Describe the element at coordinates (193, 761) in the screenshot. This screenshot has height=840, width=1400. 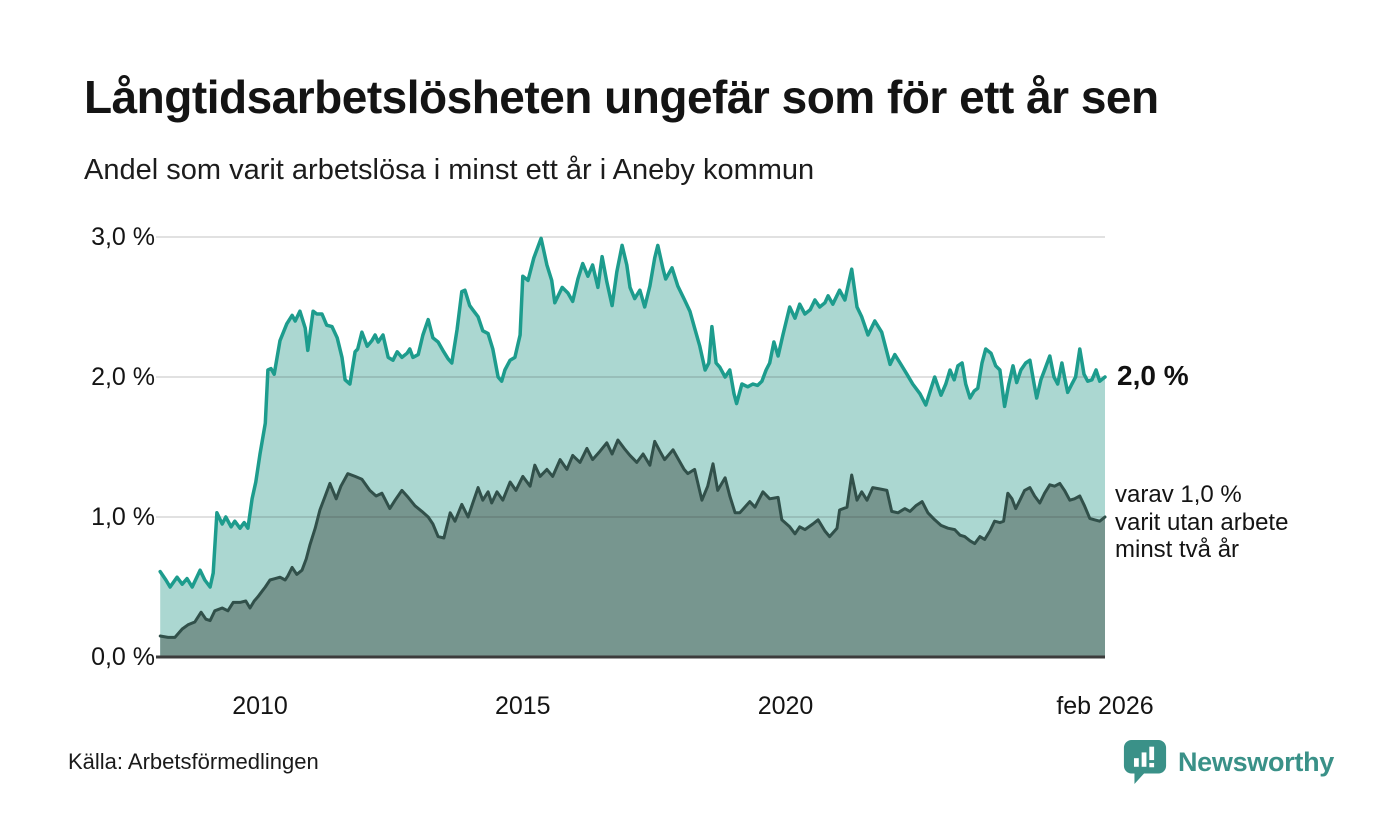
I see `source-caption: Källa: Arbetsförmedlingen` at that location.